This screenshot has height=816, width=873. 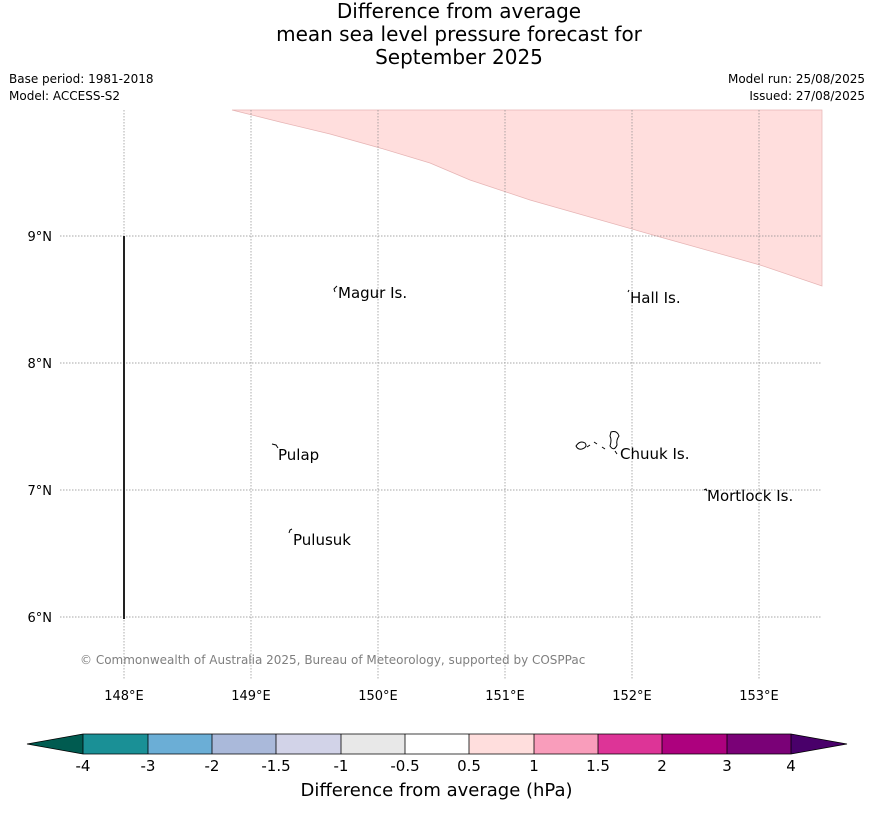 What do you see at coordinates (341, 766) in the screenshot?
I see `colorbar-tick-5: -1` at bounding box center [341, 766].